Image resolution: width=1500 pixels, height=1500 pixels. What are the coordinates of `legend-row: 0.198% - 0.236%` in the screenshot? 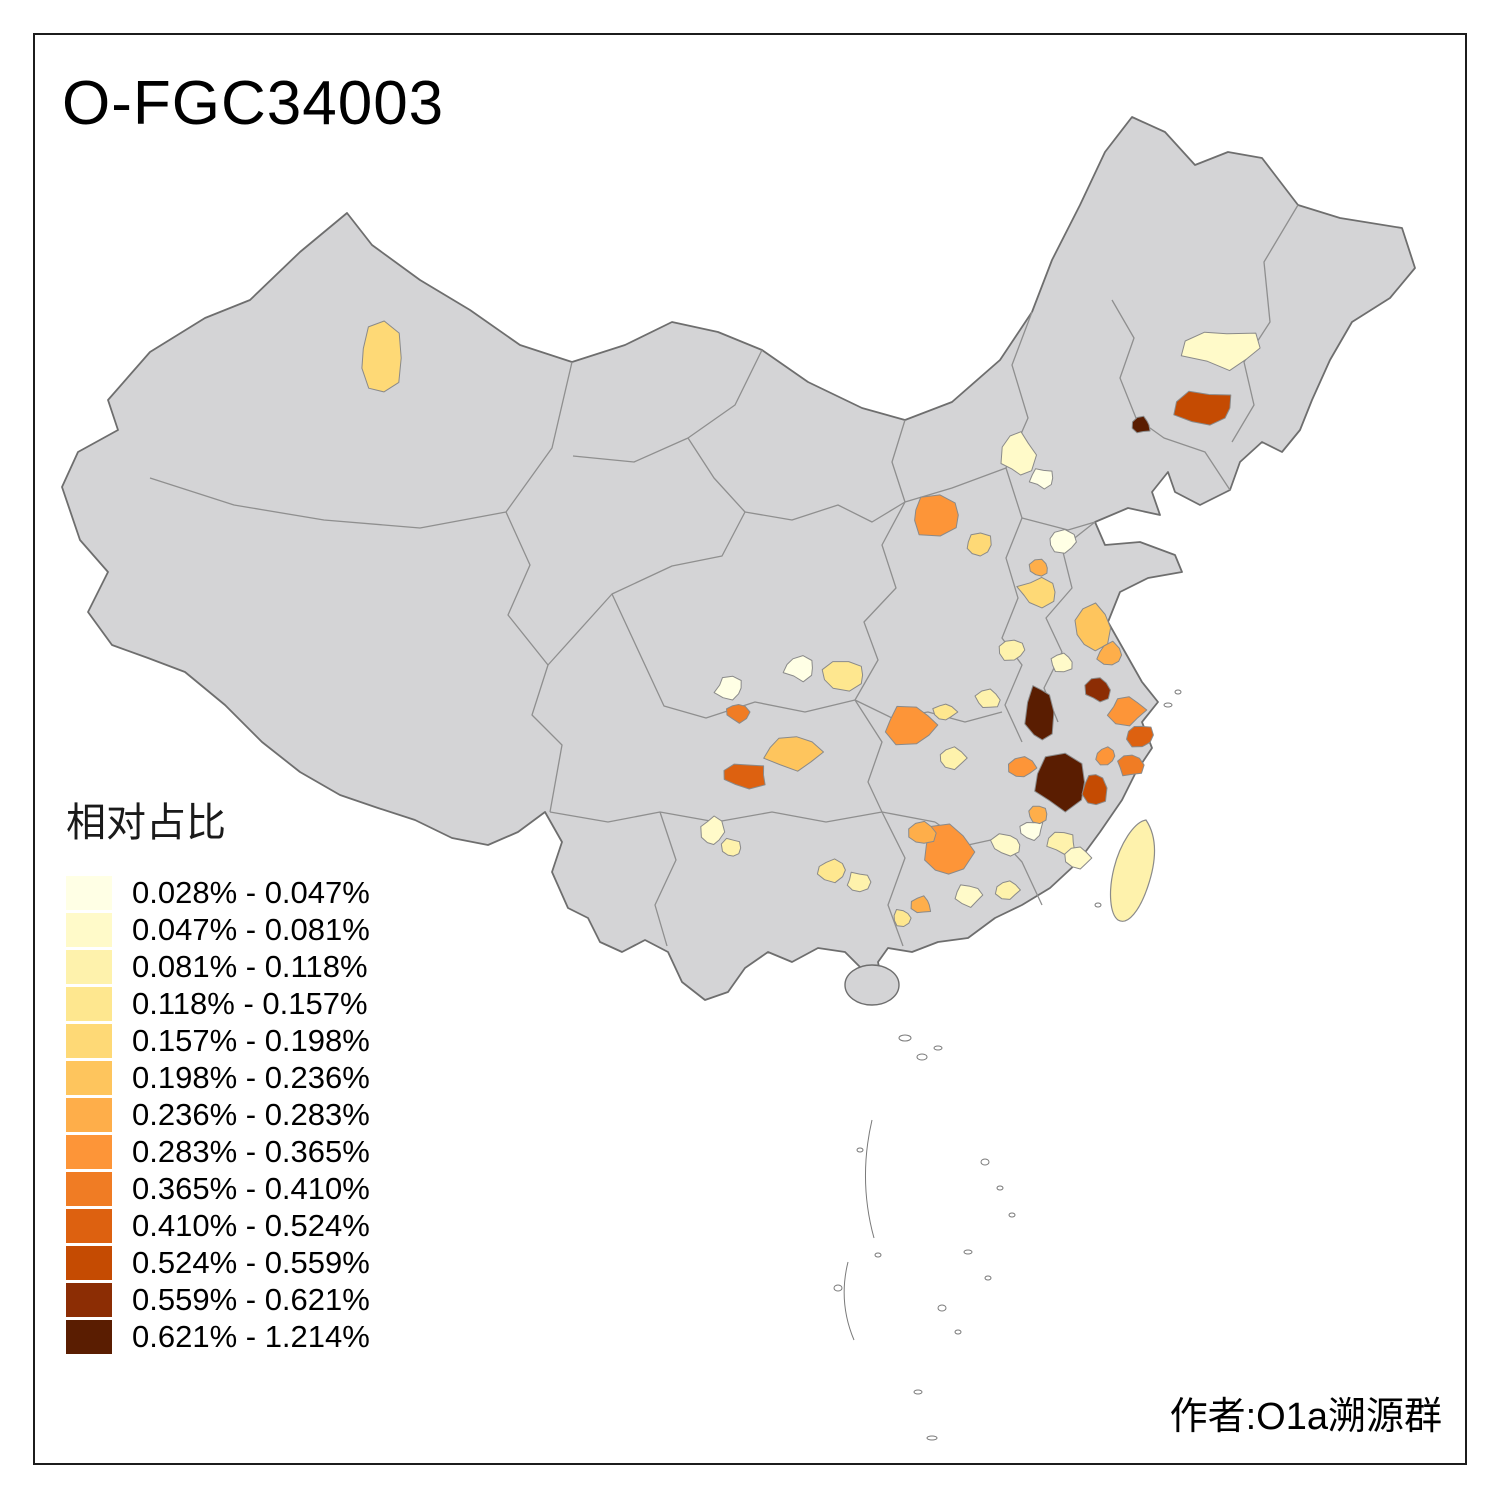 It's located at (218, 1077).